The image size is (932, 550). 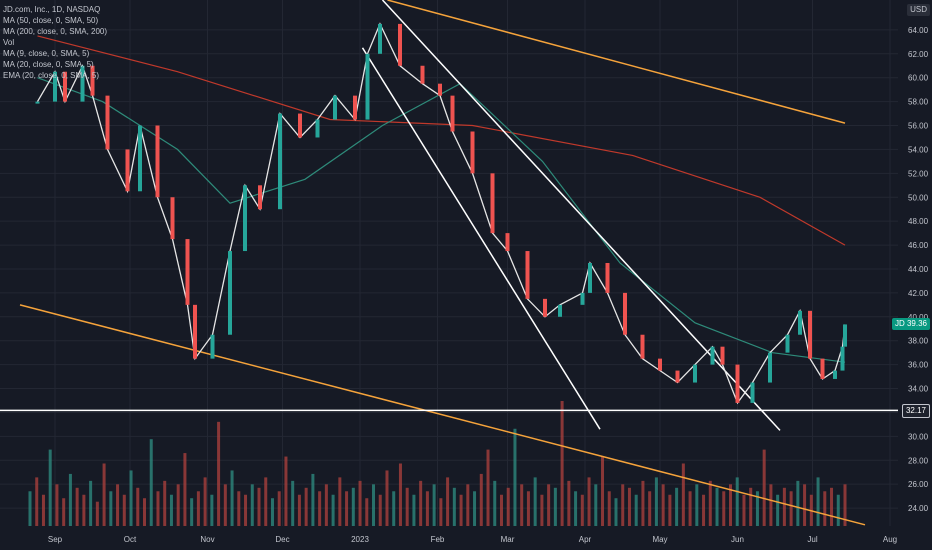 I want to click on y-tick-label: 52.00, so click(x=918, y=173).